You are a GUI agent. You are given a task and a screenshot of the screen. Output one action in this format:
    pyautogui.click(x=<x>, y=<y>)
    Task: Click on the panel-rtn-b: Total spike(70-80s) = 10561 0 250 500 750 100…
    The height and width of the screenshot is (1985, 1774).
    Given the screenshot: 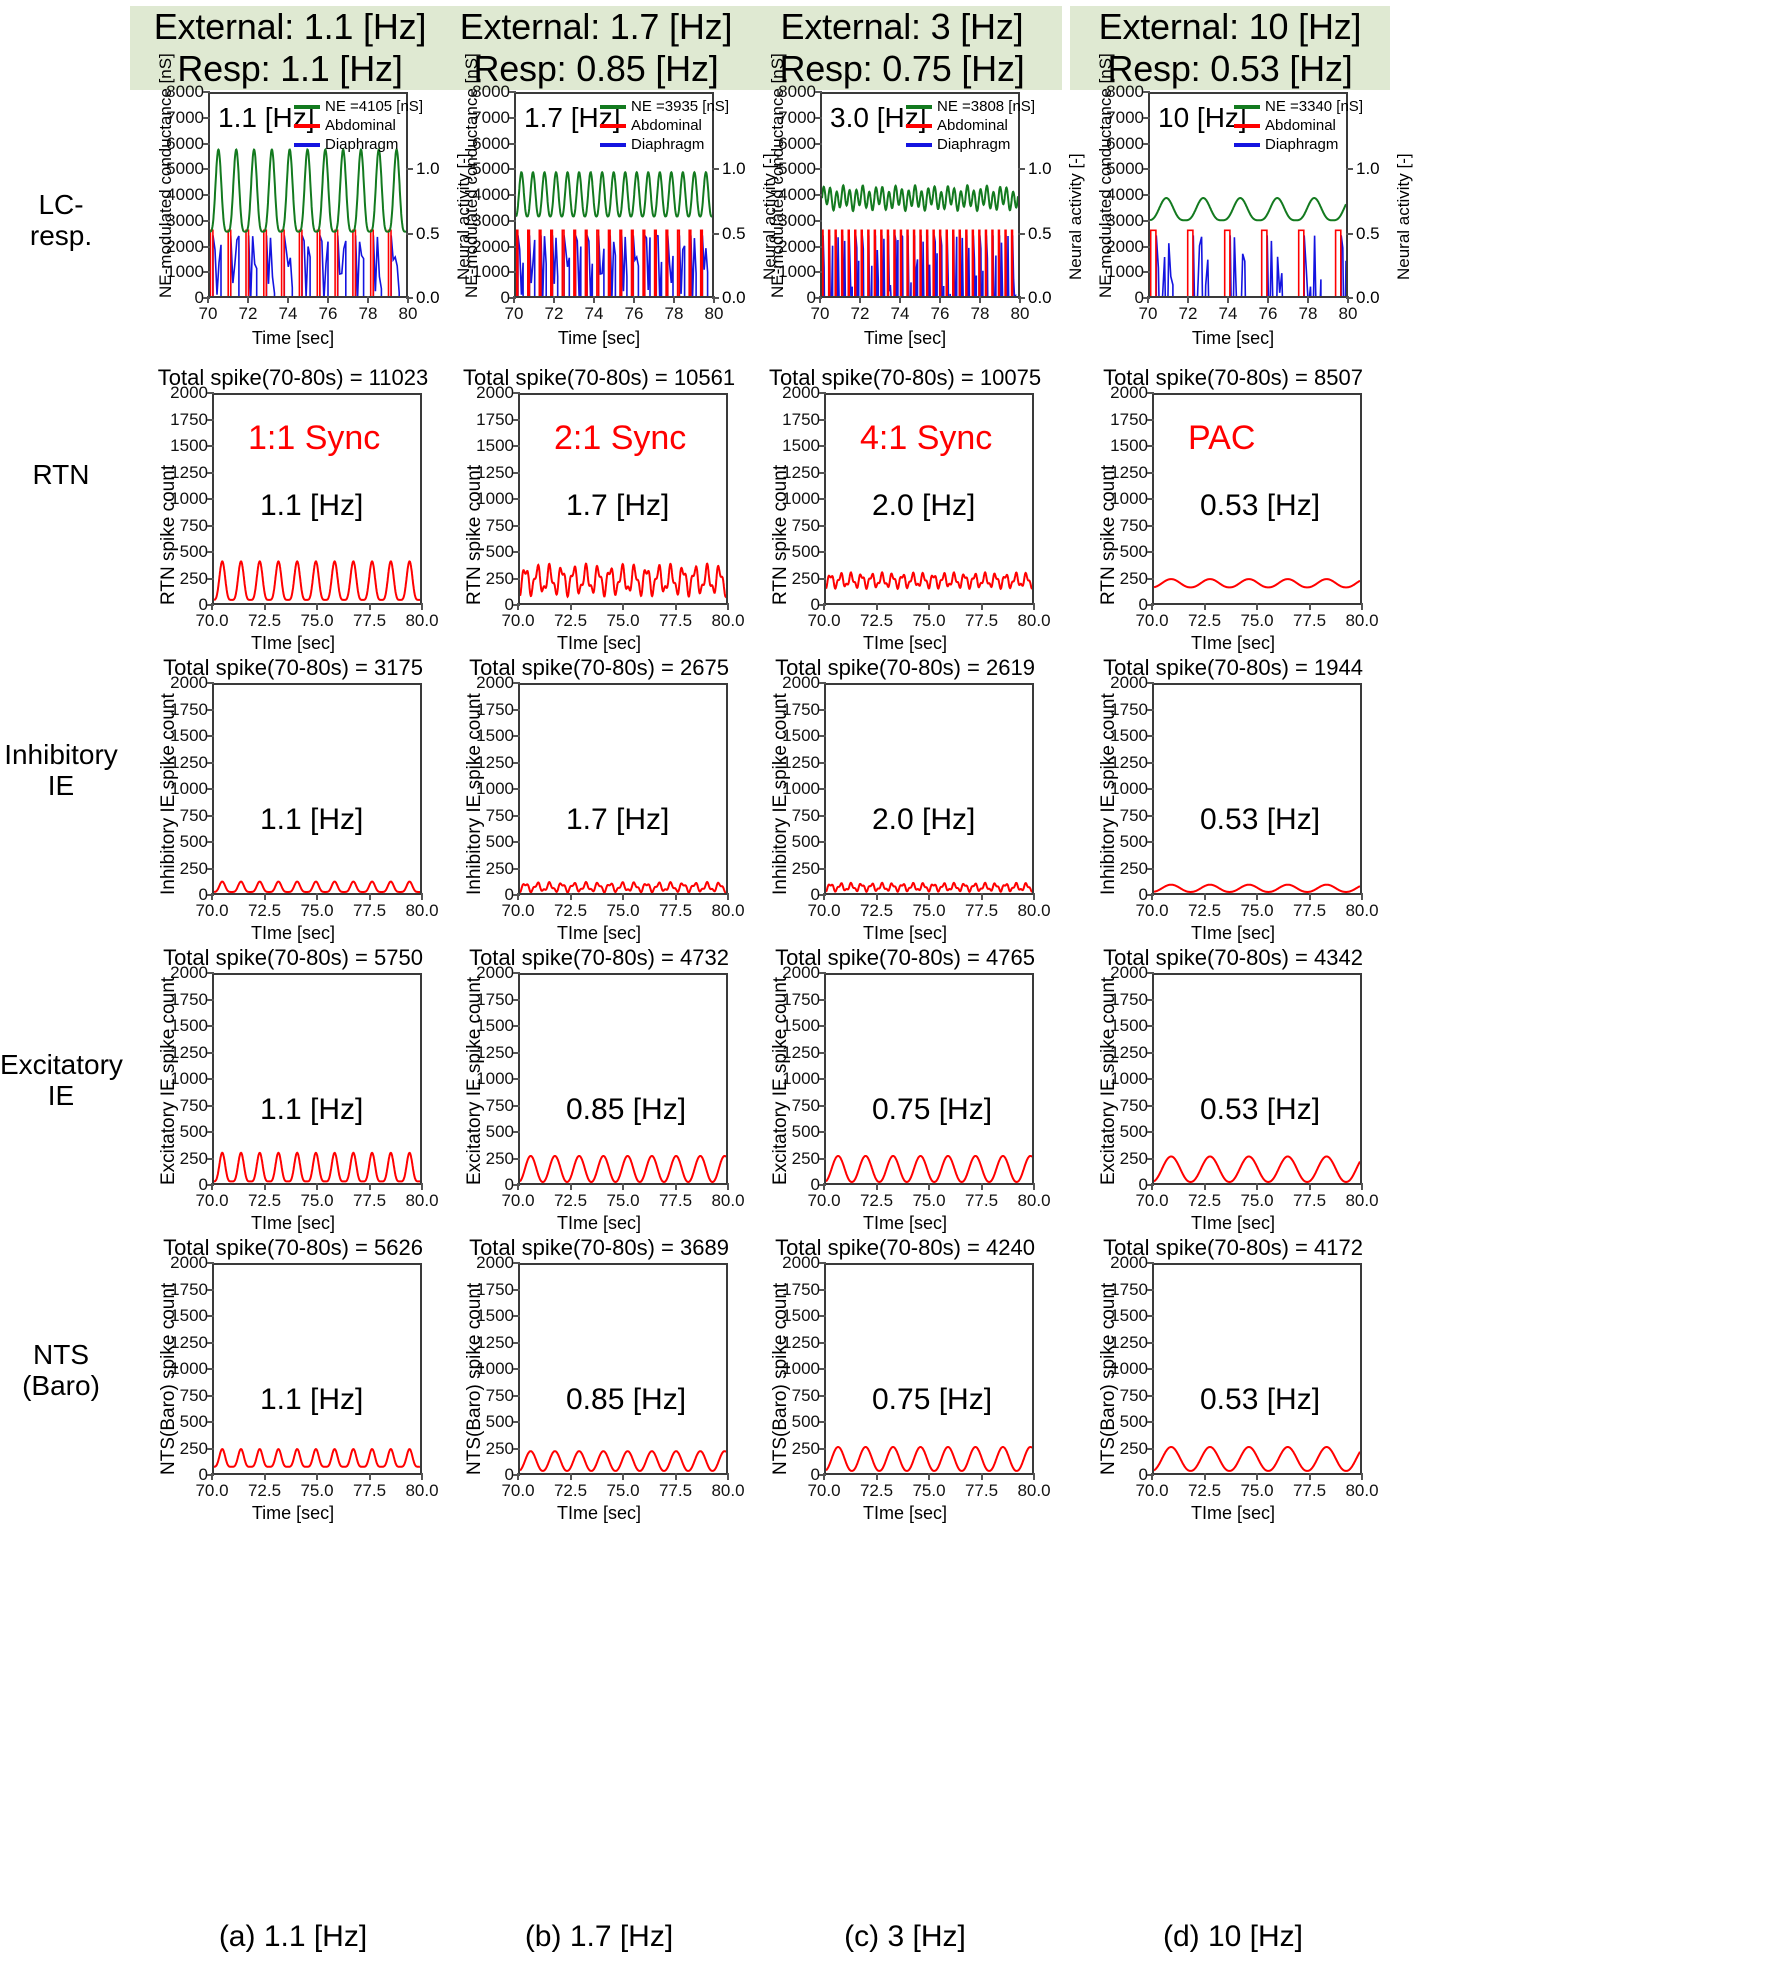 What is the action you would take?
    pyautogui.click(x=599, y=510)
    